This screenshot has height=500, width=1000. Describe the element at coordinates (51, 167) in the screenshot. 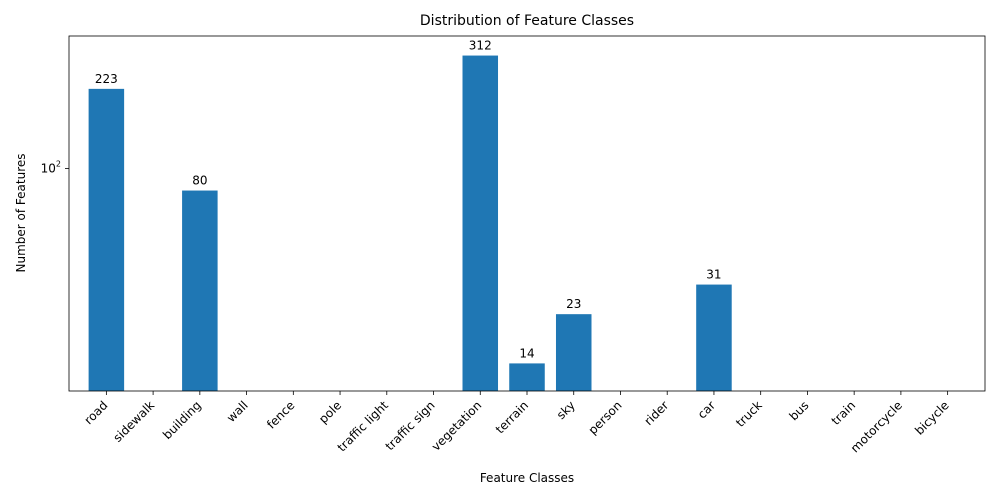

I see `y-tick-label: 102` at that location.